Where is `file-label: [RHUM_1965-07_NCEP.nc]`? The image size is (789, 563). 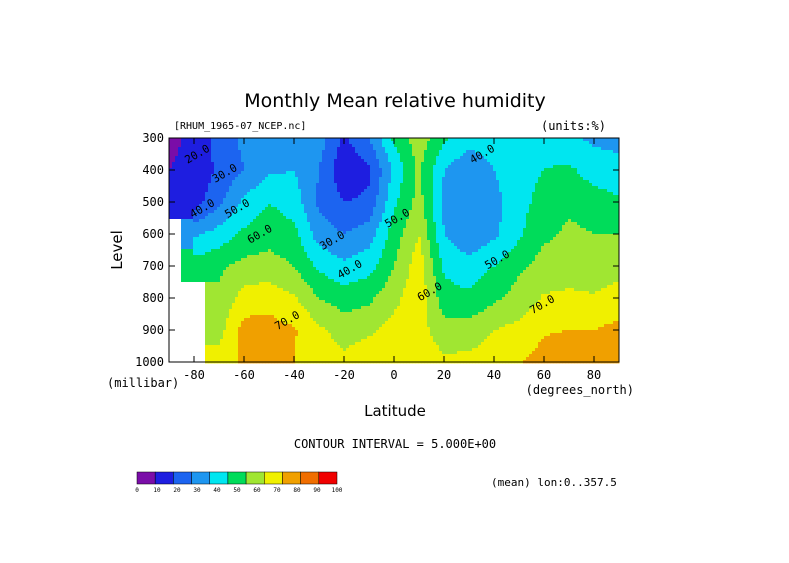
file-label: [RHUM_1965-07_NCEP.nc] is located at coordinates (240, 126).